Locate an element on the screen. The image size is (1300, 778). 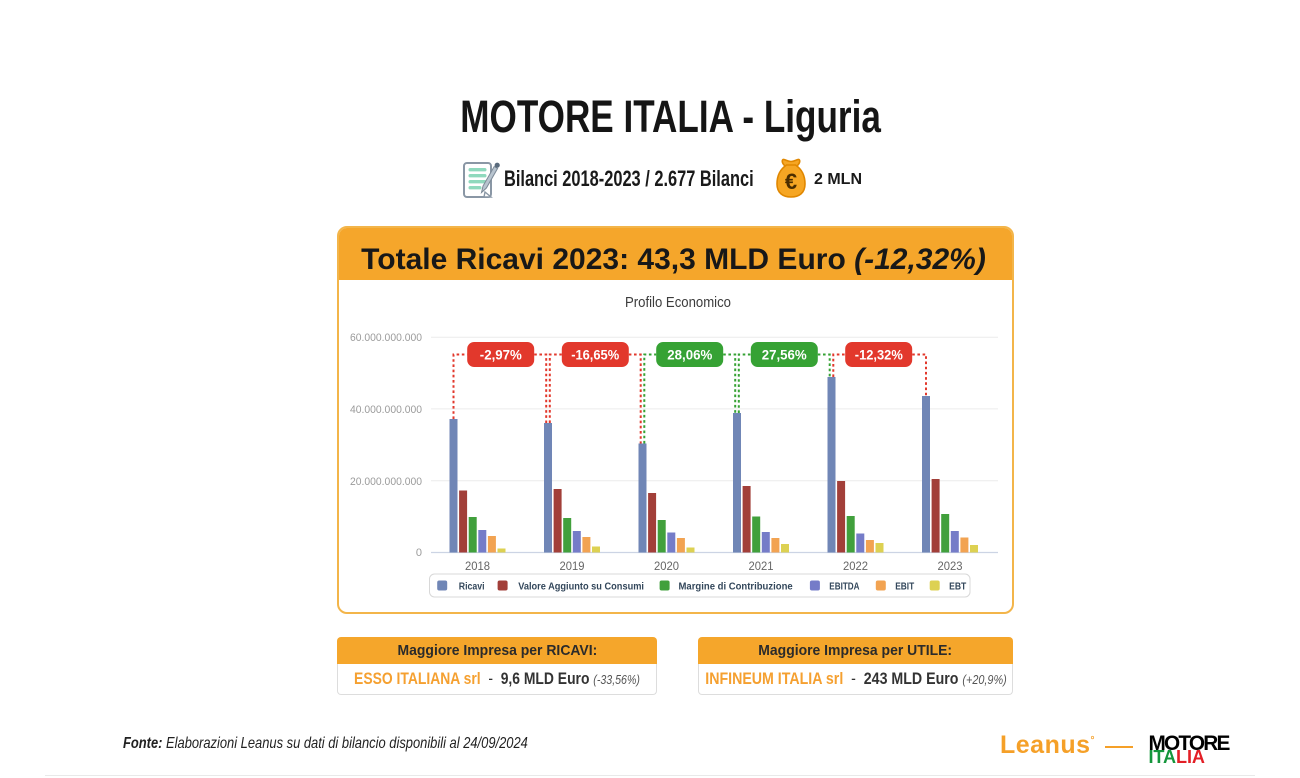
svg-text: 2020 is located at coordinates (666, 566).